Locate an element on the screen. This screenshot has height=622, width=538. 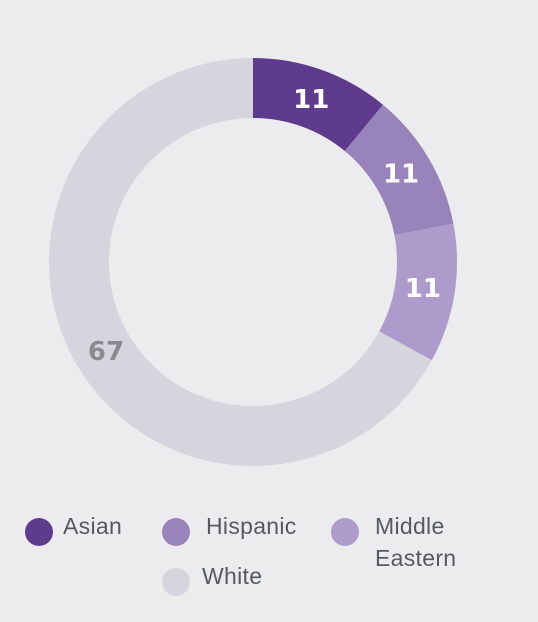
slice-hispanic is located at coordinates (399, 170).